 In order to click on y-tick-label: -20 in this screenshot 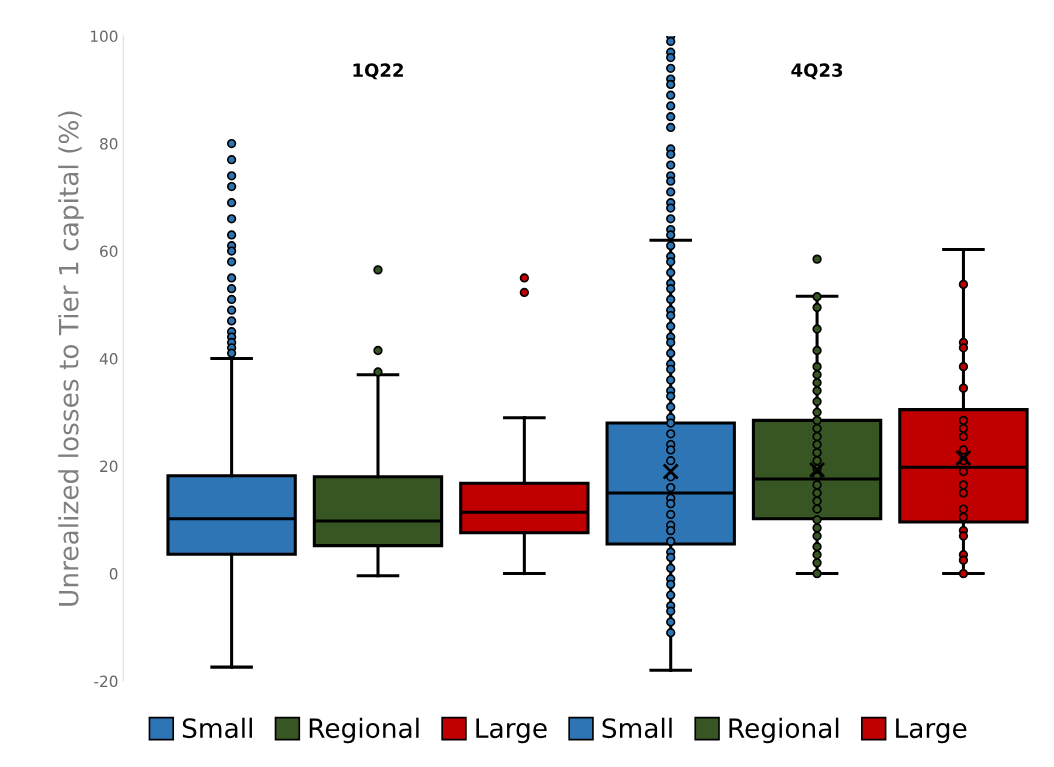, I will do `click(106, 681)`.